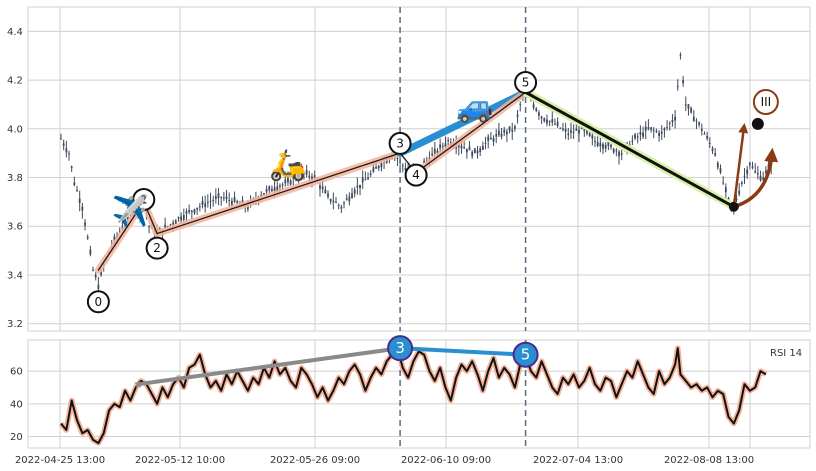 Image resolution: width=816 pixels, height=471 pixels. I want to click on rsi-marker-text: 3, so click(400, 348).